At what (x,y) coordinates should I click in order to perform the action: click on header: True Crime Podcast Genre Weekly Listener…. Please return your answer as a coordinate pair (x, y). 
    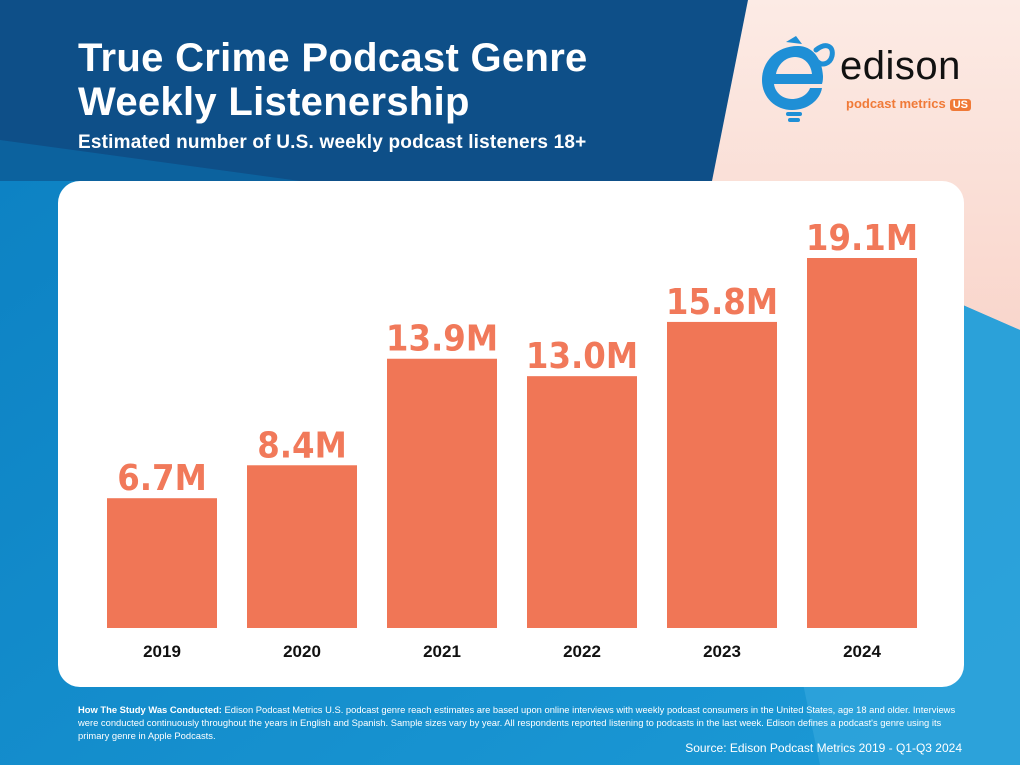
    Looking at the image, I should click on (333, 95).